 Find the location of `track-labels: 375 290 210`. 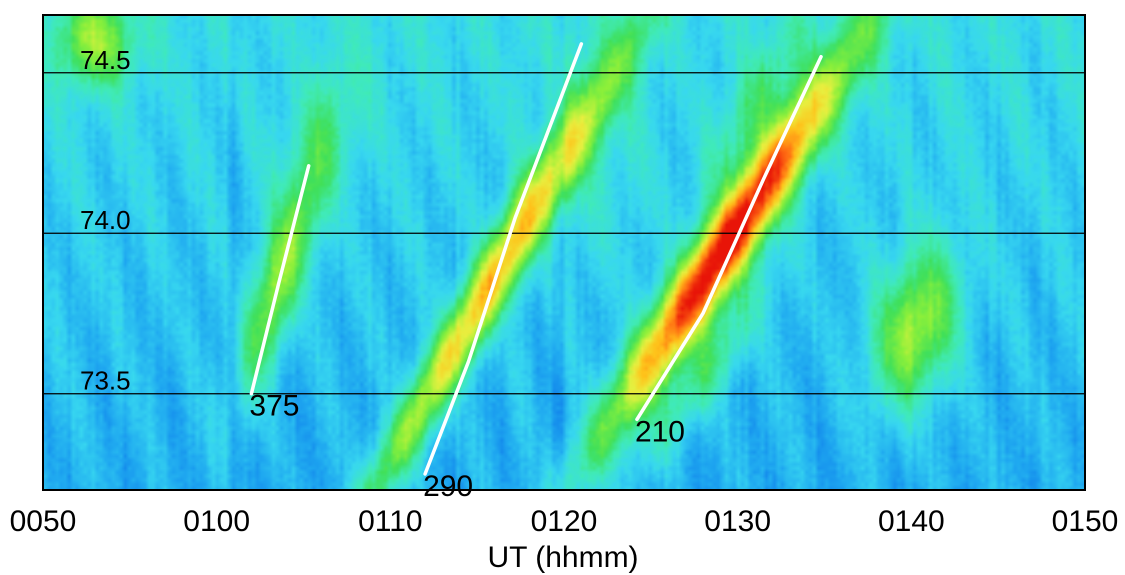

track-labels: 375 290 210 is located at coordinates (467, 446).